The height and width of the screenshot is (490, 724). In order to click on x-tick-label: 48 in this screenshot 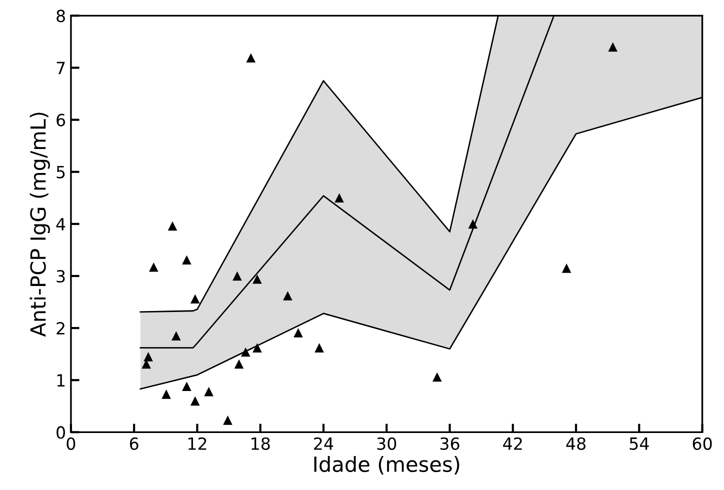, I will do `click(576, 443)`.